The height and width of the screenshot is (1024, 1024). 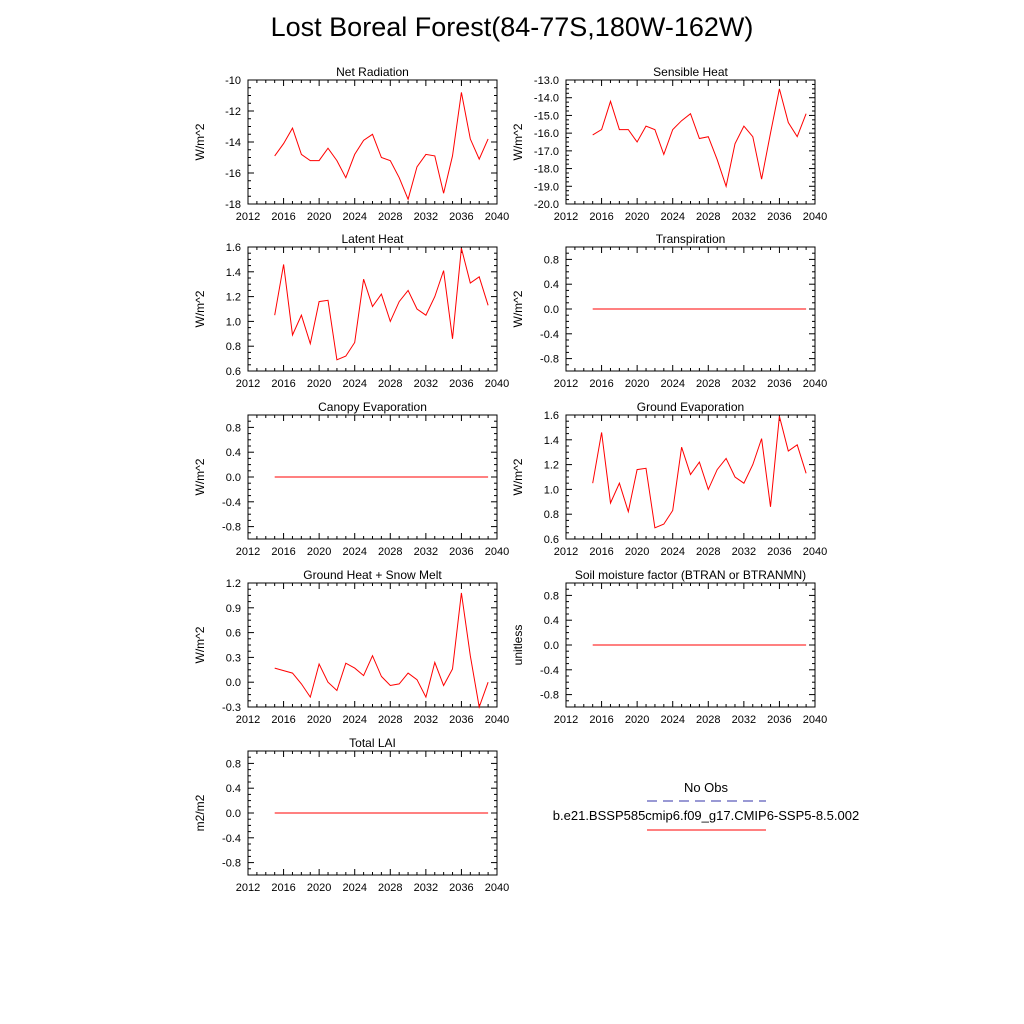 I want to click on y-tick-label: -19.0, so click(x=546, y=187).